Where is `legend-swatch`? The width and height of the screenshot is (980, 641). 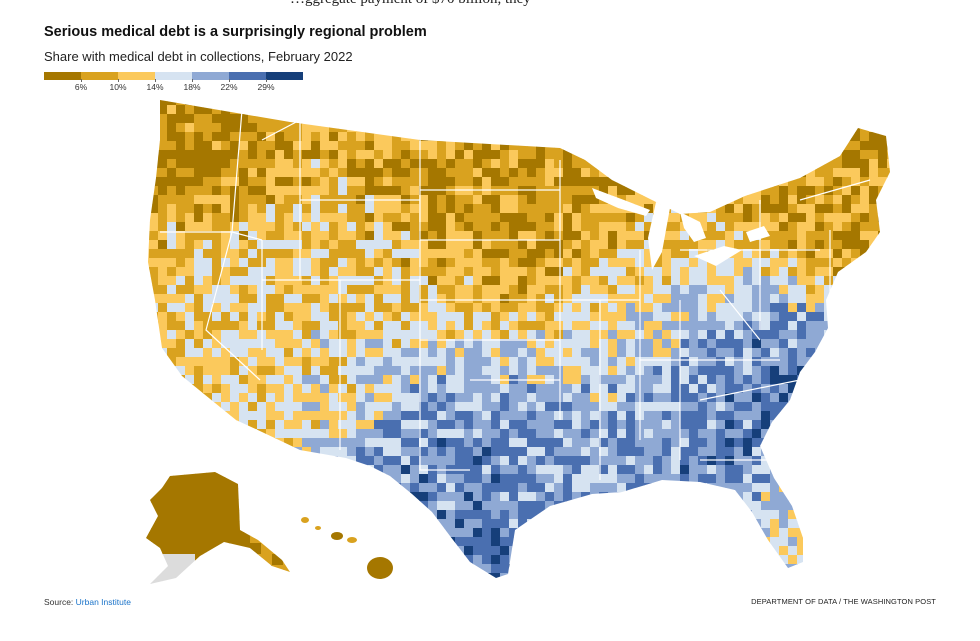
legend-swatch is located at coordinates (284, 76).